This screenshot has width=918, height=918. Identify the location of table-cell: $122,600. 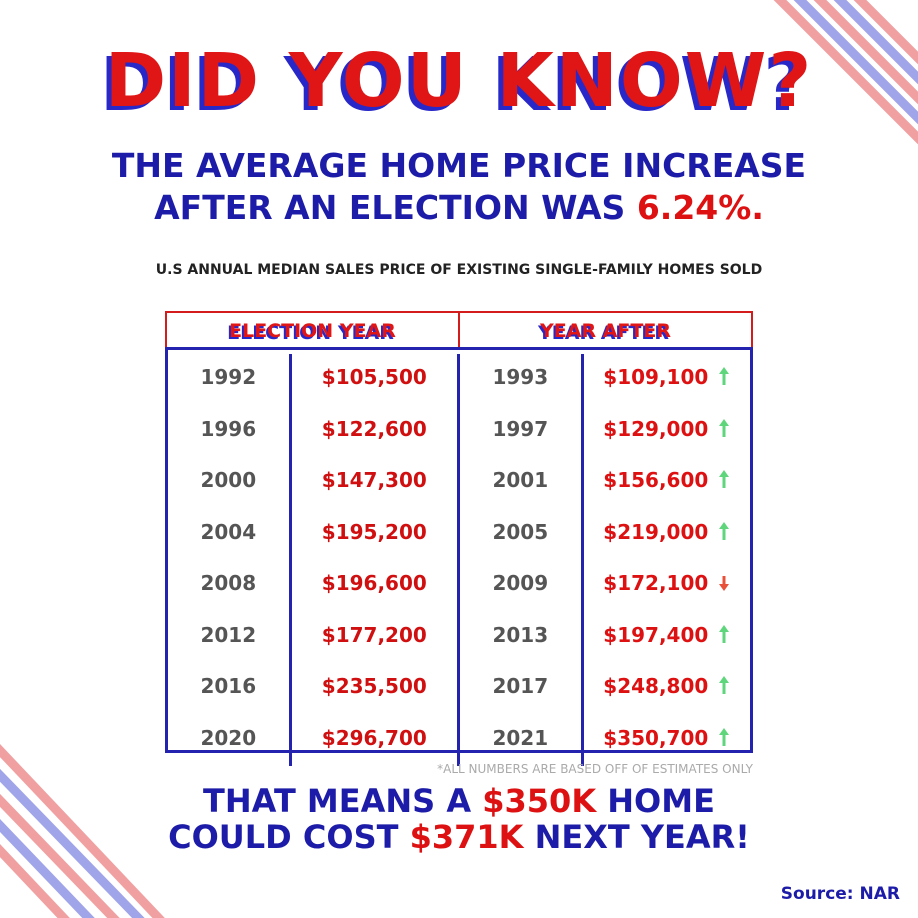
(374, 431).